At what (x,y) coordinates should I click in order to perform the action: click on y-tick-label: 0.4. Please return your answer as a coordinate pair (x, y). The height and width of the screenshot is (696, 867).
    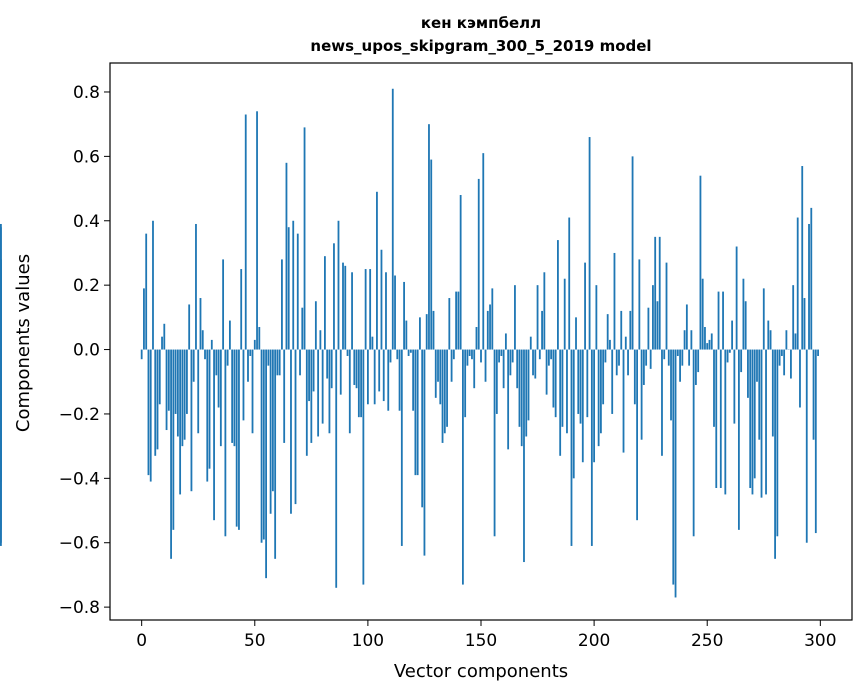
    Looking at the image, I should click on (86, 222).